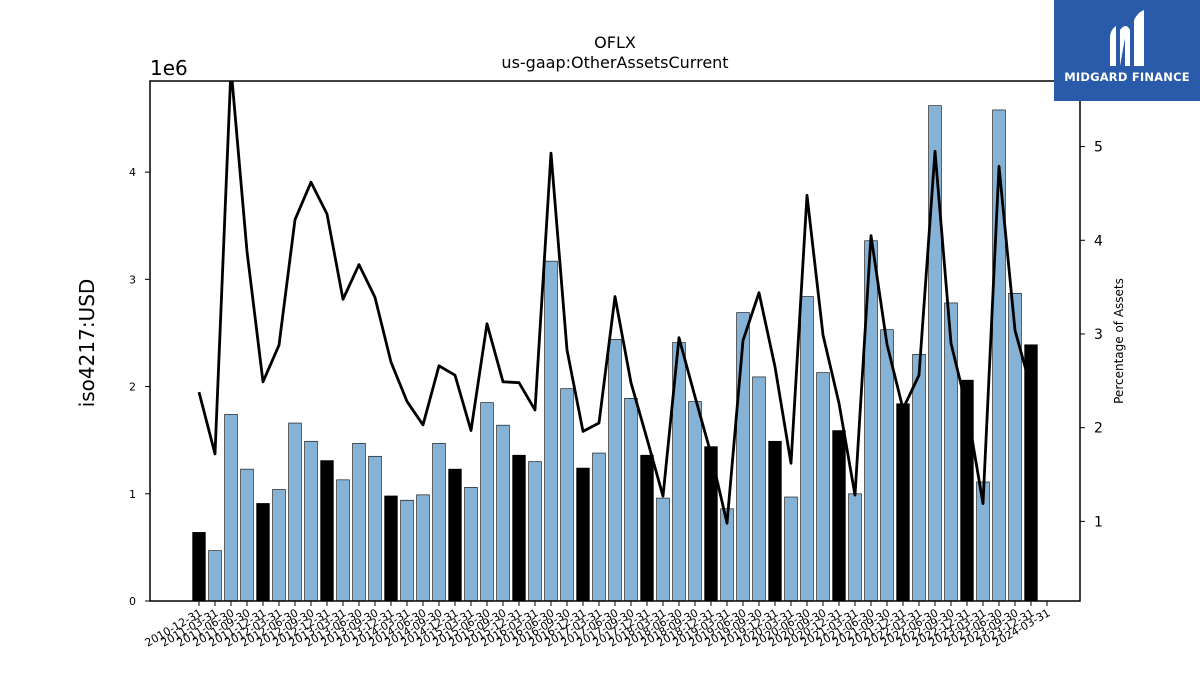  What do you see at coordinates (1098, 148) in the screenshot?
I see `y2-tick-label: 5` at bounding box center [1098, 148].